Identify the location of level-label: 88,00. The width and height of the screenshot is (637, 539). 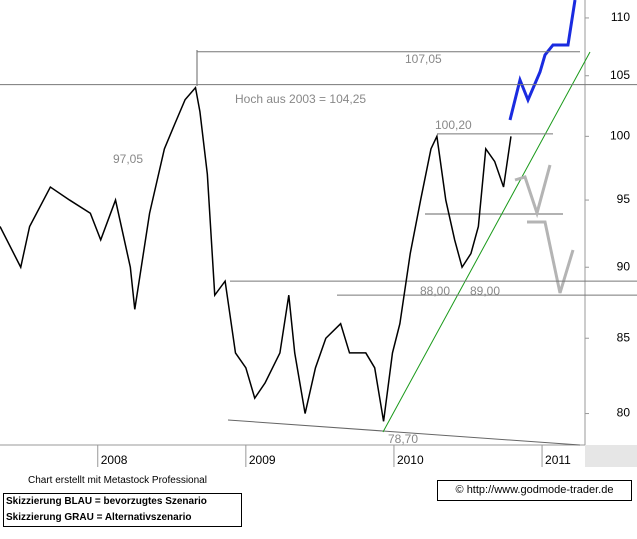
(435, 291).